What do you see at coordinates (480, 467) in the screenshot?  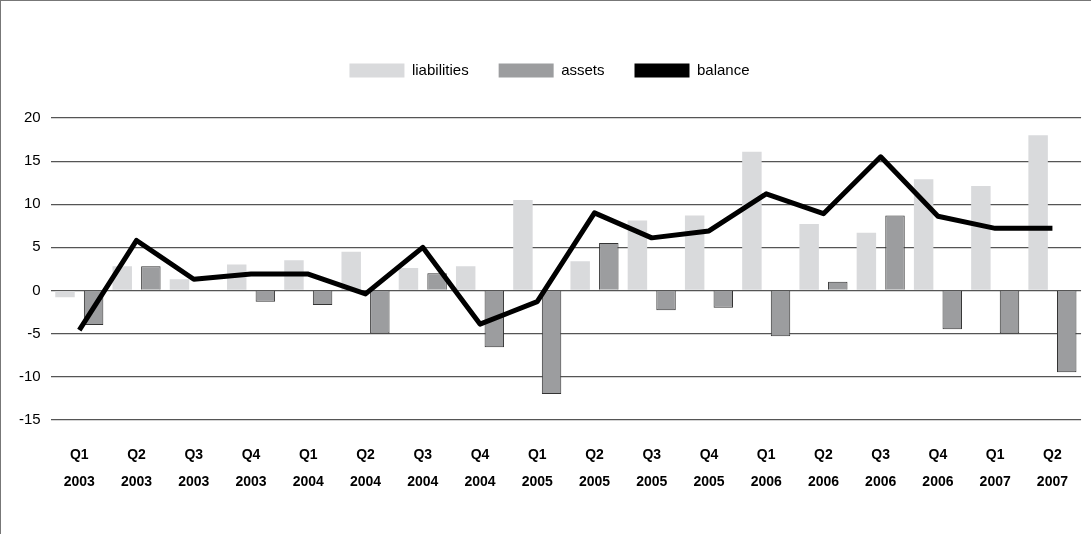 I see `x-tick-label: Q4 2004` at bounding box center [480, 467].